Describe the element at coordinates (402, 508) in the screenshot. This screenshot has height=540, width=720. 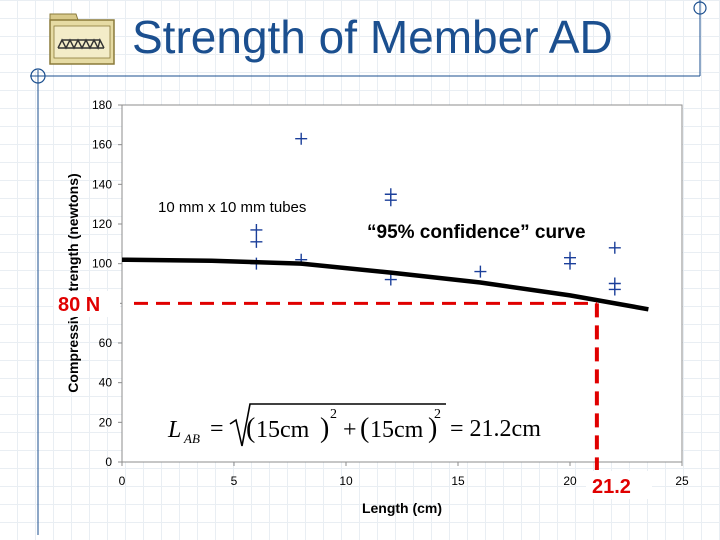
I see `x-axis-title: Length (cm)` at that location.